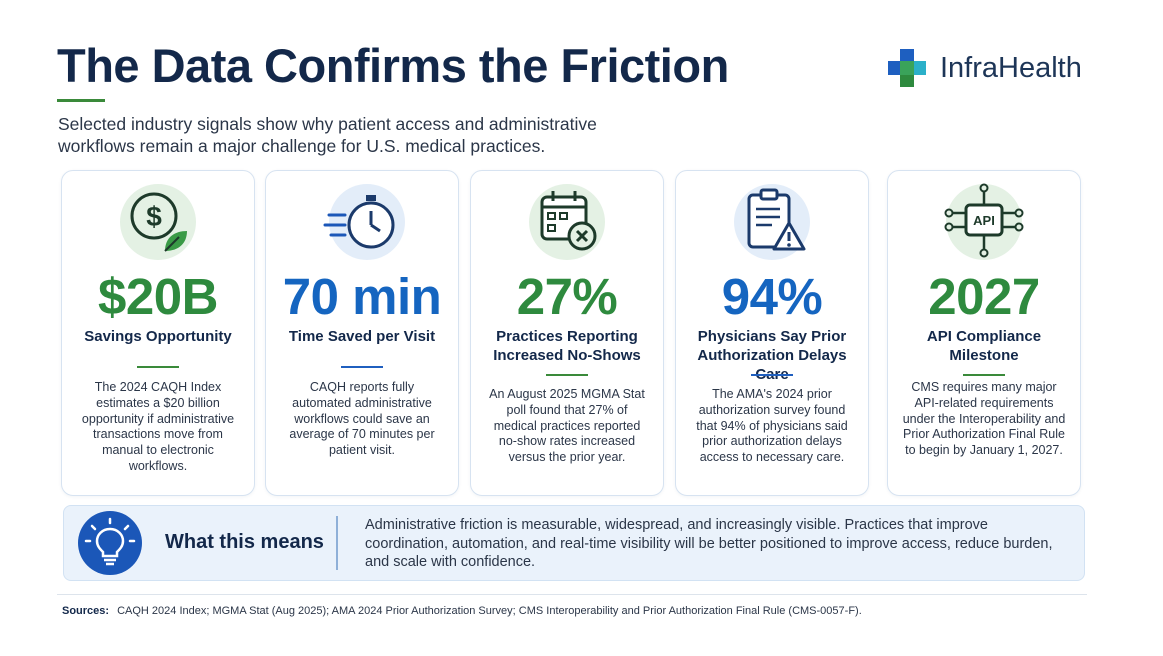  What do you see at coordinates (984, 296) in the screenshot?
I see `stat-value: 2027` at bounding box center [984, 296].